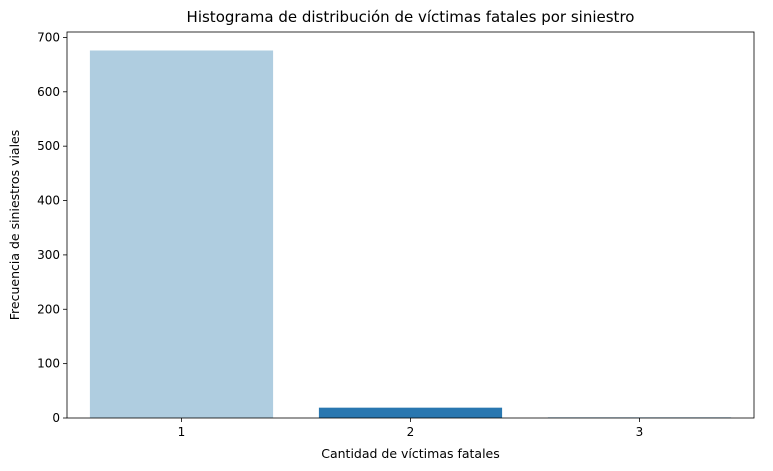 The width and height of the screenshot is (773, 471). Describe the element at coordinates (182, 432) in the screenshot. I see `x-tick-label: 1` at that location.